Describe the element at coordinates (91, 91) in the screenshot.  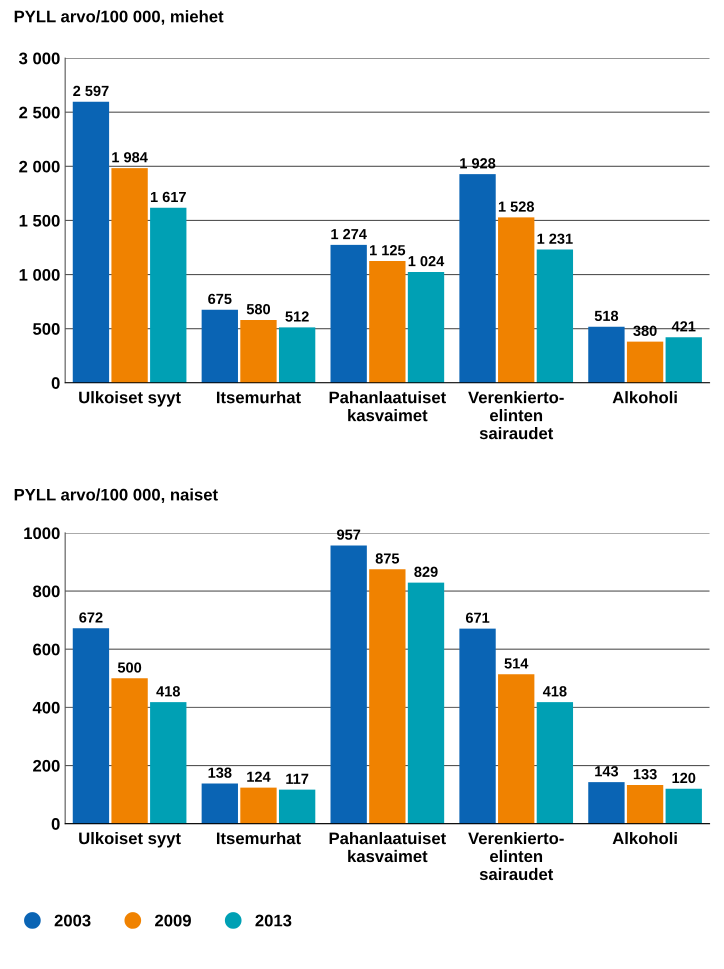
I see `data-label: 2 597` at that location.